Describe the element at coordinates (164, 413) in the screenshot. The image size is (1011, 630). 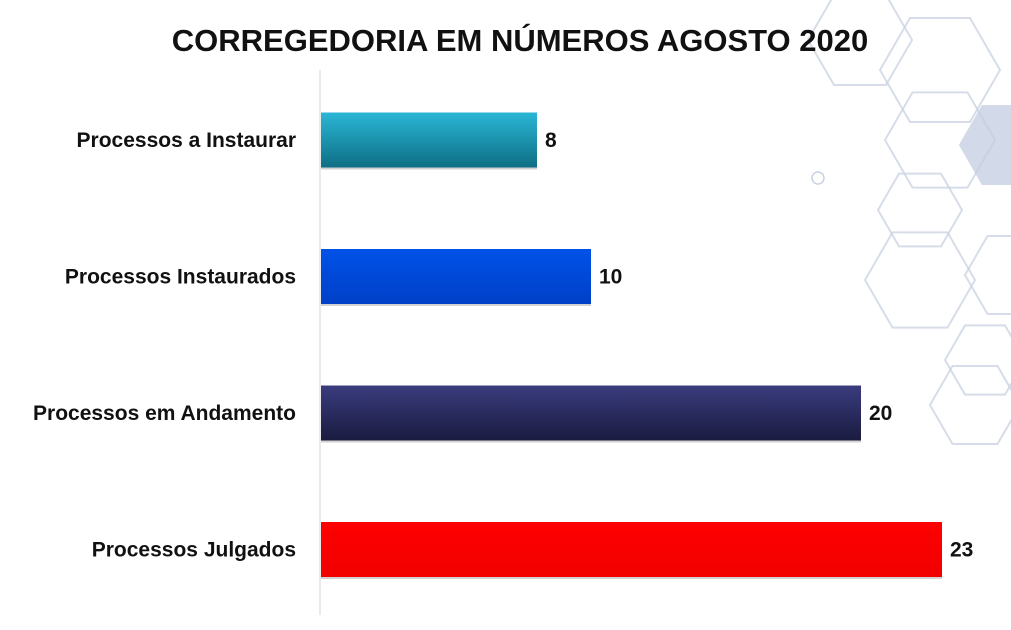
I see `category-label: Processos em Andamento` at that location.